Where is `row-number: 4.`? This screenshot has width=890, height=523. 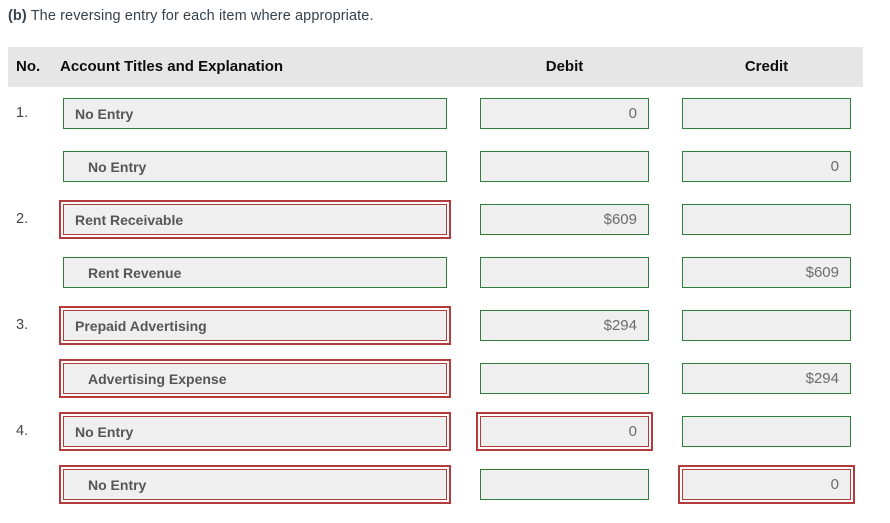 row-number: 4. is located at coordinates (22, 431).